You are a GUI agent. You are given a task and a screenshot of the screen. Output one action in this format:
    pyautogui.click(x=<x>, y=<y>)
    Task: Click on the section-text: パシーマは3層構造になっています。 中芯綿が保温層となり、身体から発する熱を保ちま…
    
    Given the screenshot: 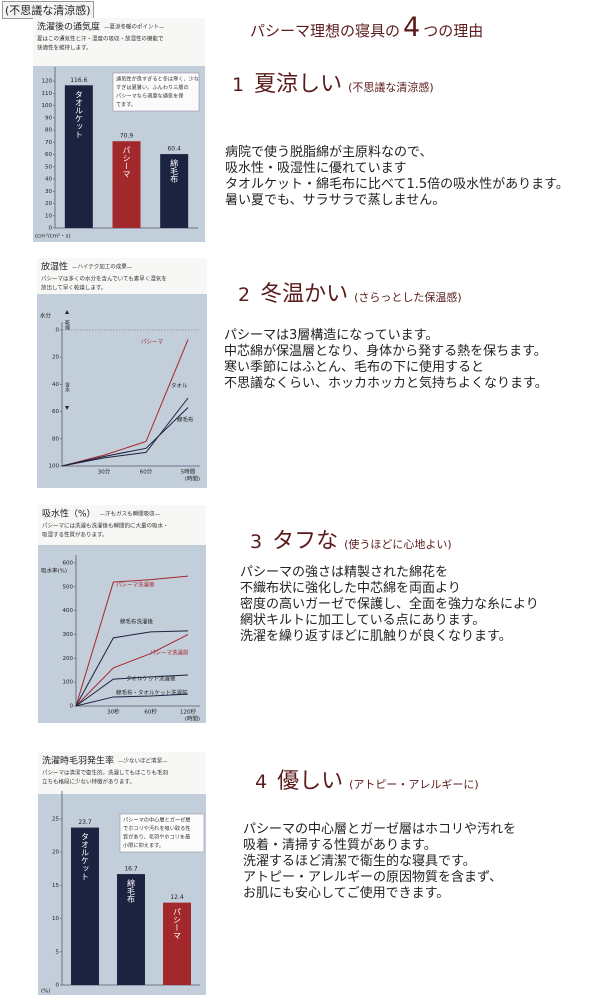 What is the action you would take?
    pyautogui.click(x=386, y=360)
    